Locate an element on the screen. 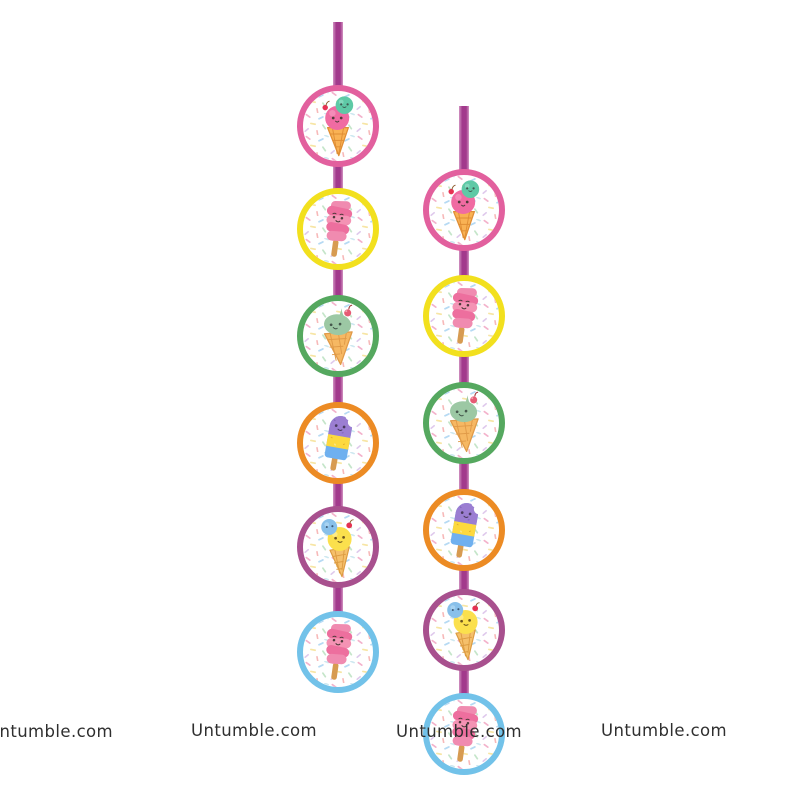 The image size is (800, 800). left-dangler-card-green is located at coordinates (338, 336).